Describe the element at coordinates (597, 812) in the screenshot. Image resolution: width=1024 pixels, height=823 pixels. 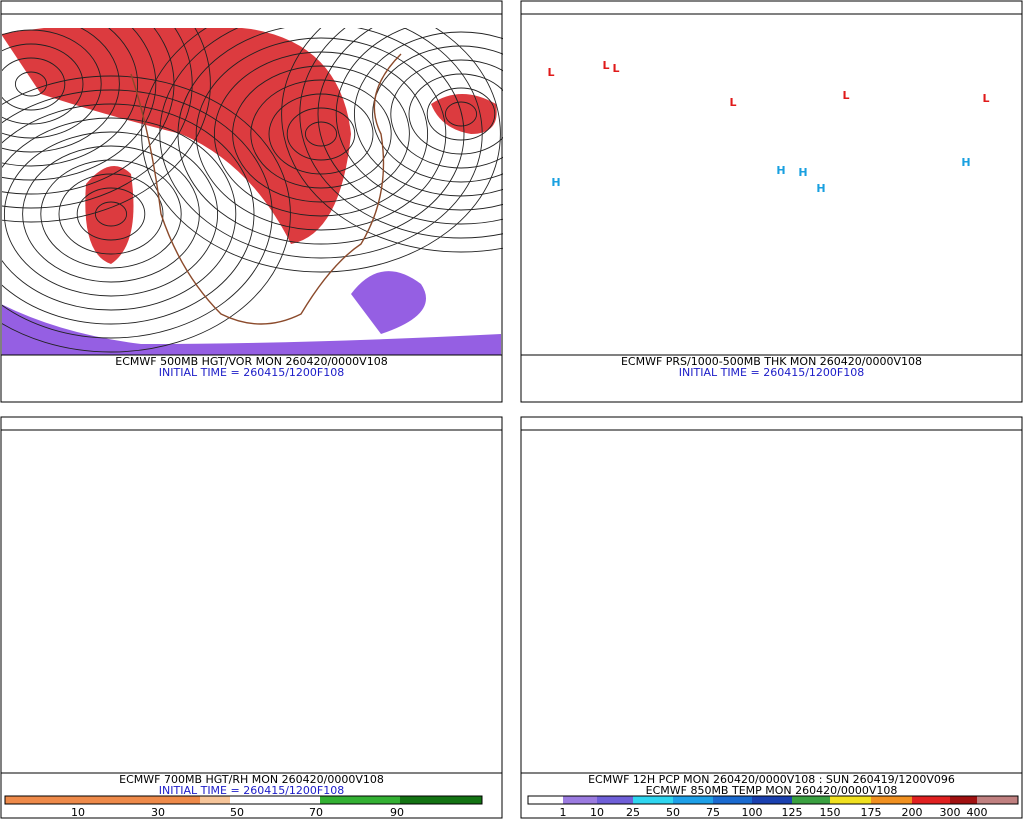
I see `colorbar-label: 10` at that location.